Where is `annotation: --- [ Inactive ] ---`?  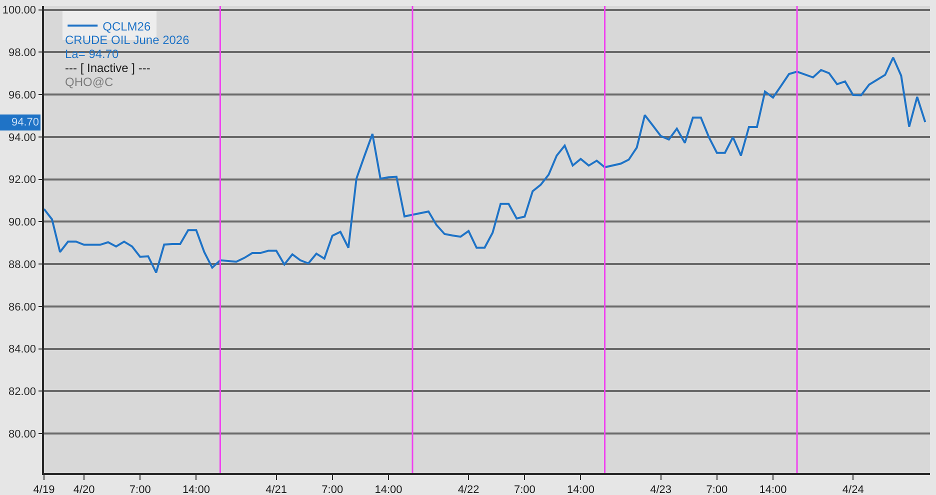
annotation: --- [ Inactive ] --- is located at coordinates (107, 68).